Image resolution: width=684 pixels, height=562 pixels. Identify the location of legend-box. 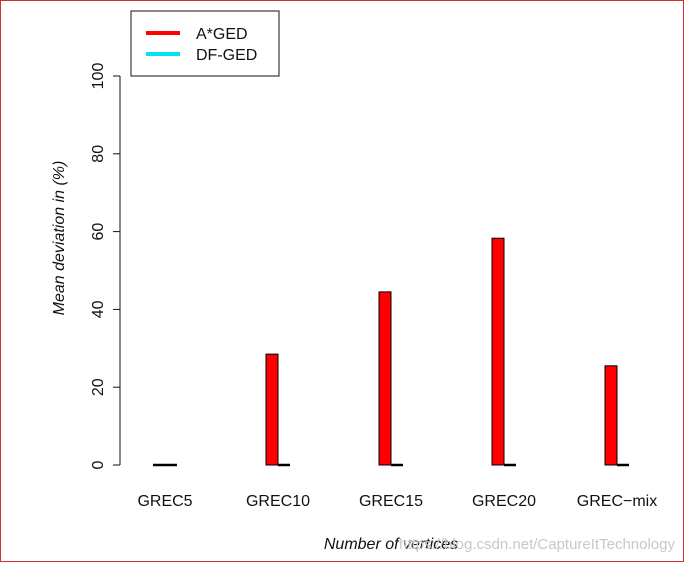
(205, 43).